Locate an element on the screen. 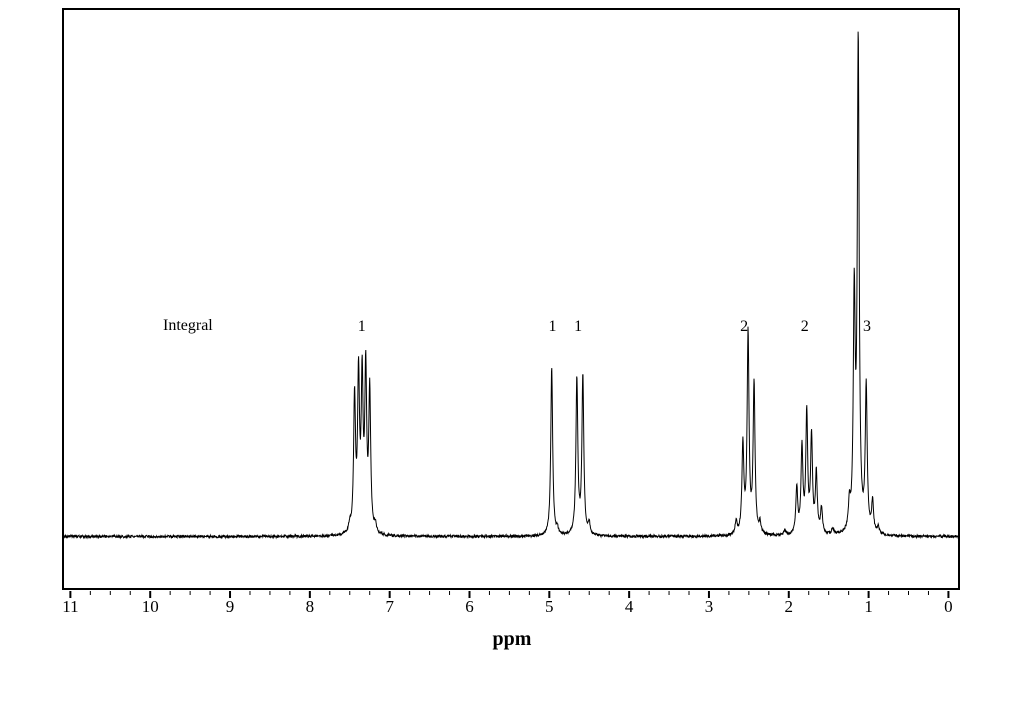  x-axis-tick-label: 4 is located at coordinates (629, 606).